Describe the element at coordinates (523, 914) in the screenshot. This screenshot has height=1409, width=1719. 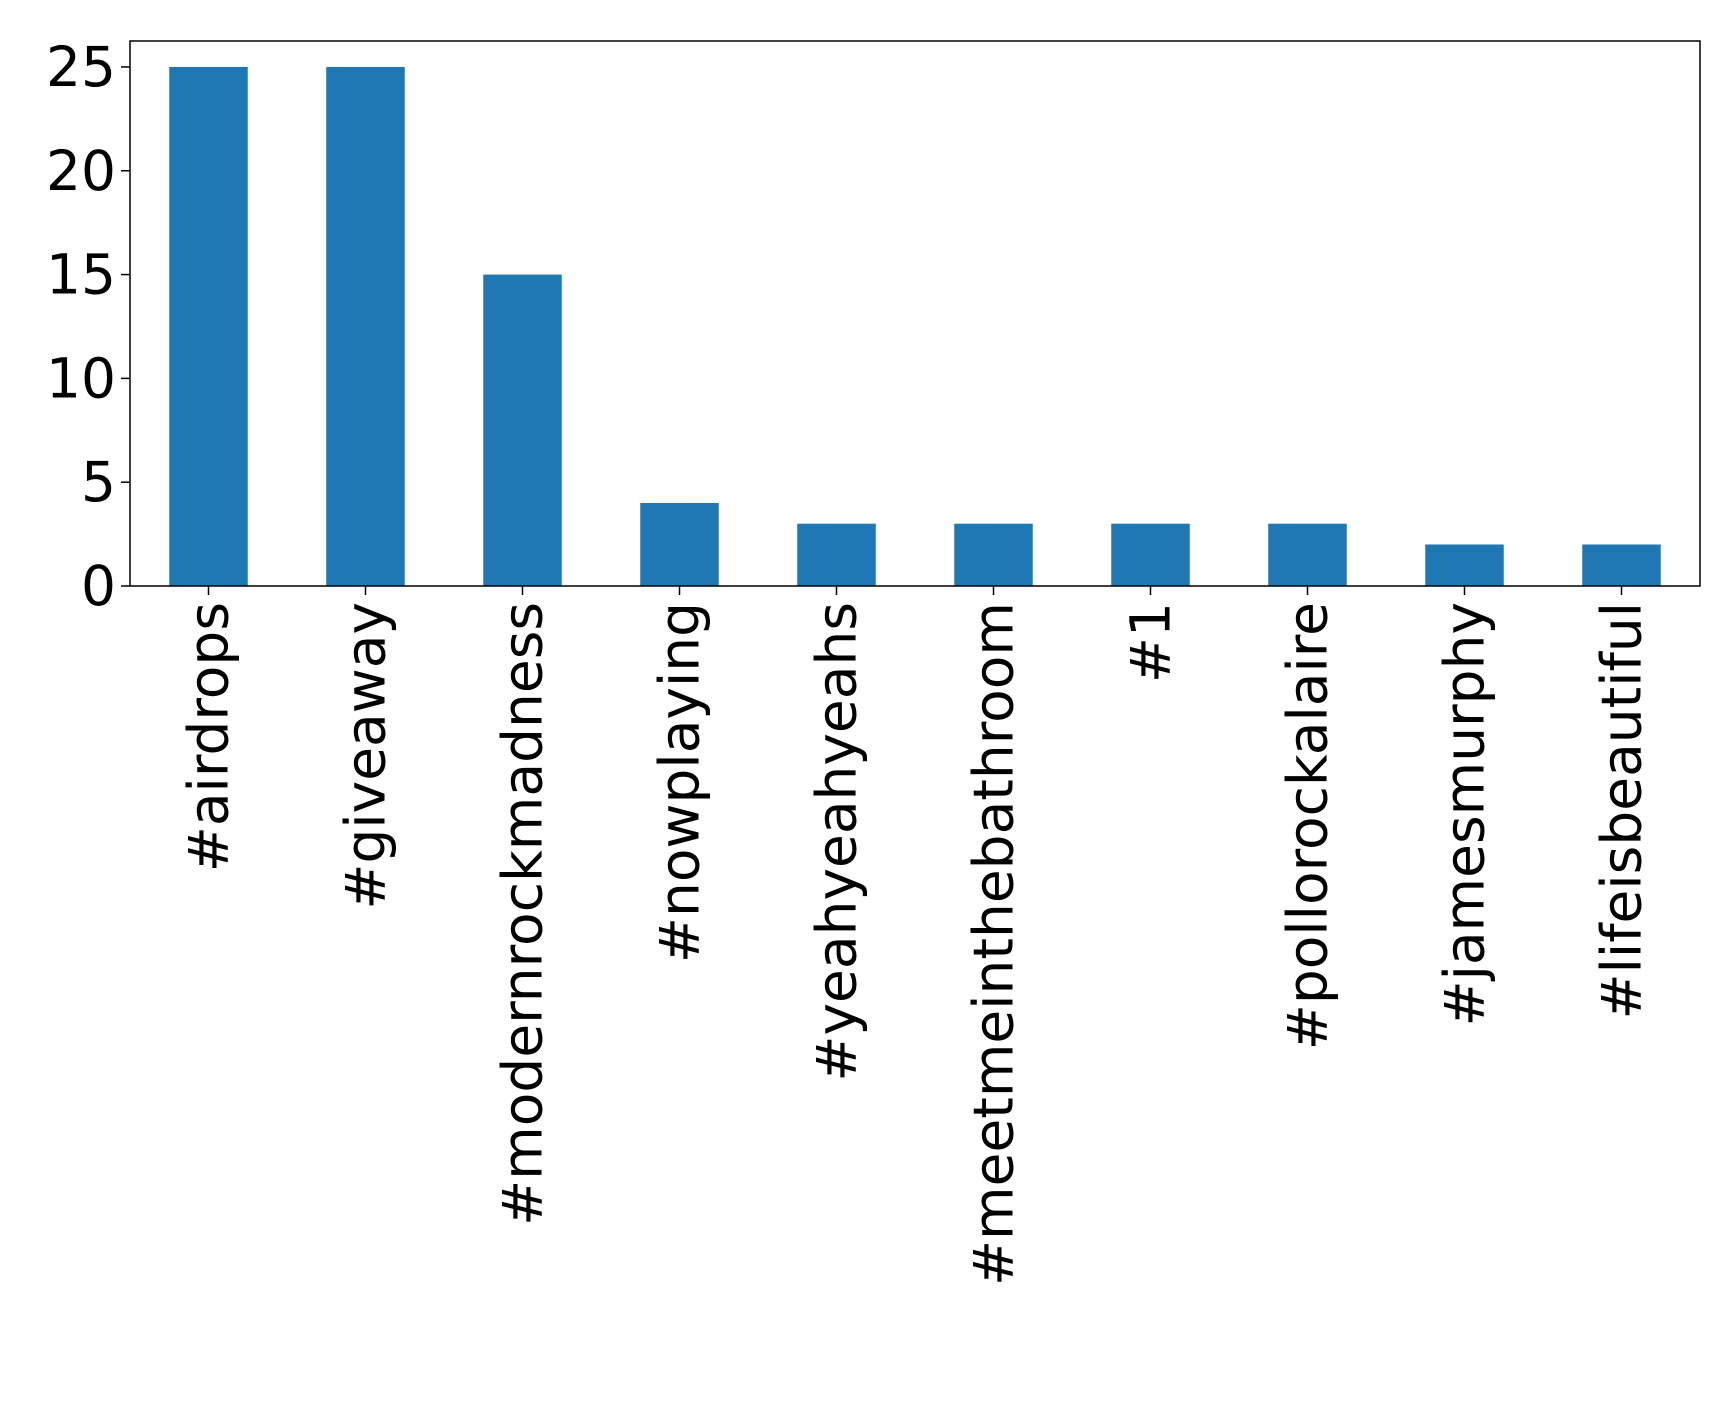
I see `x-tick-label: #modernrockmadness` at that location.